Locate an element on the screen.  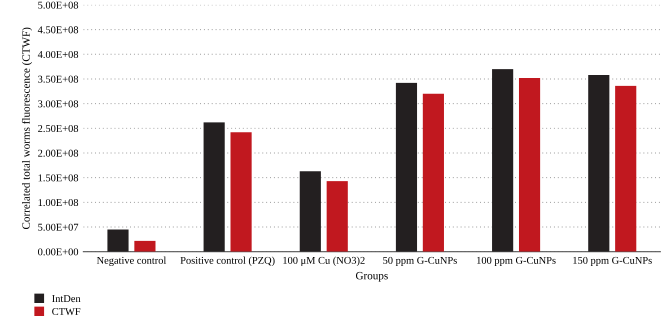
x-tick-label: Negative control is located at coordinates (131, 261).